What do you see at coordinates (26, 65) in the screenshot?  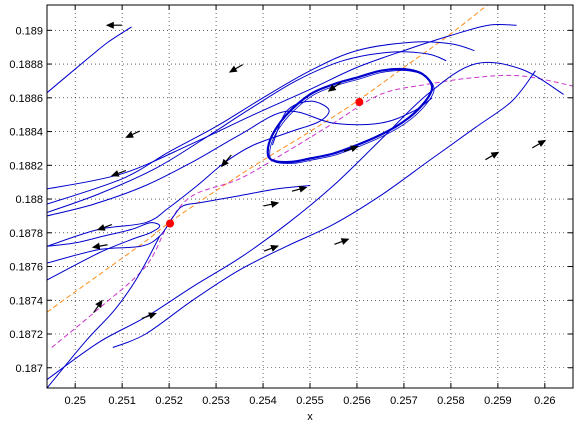 I see `y-tick-label: 0.1888` at bounding box center [26, 65].